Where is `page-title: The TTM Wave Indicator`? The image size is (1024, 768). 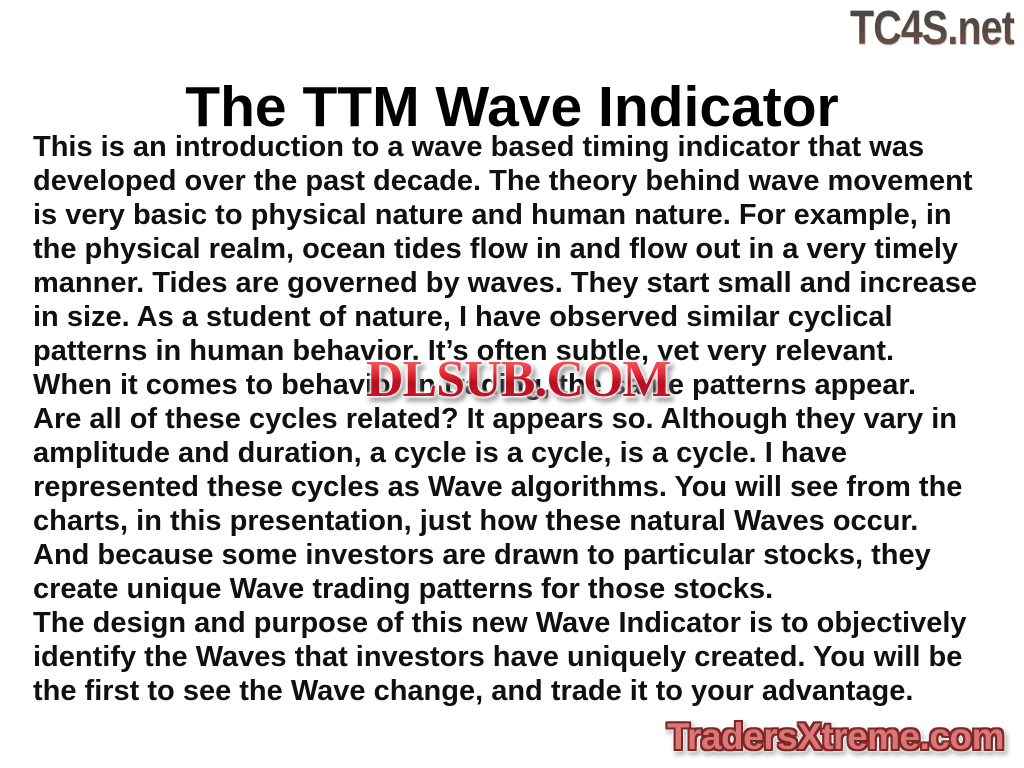
page-title: The TTM Wave Indicator is located at coordinates (512, 107).